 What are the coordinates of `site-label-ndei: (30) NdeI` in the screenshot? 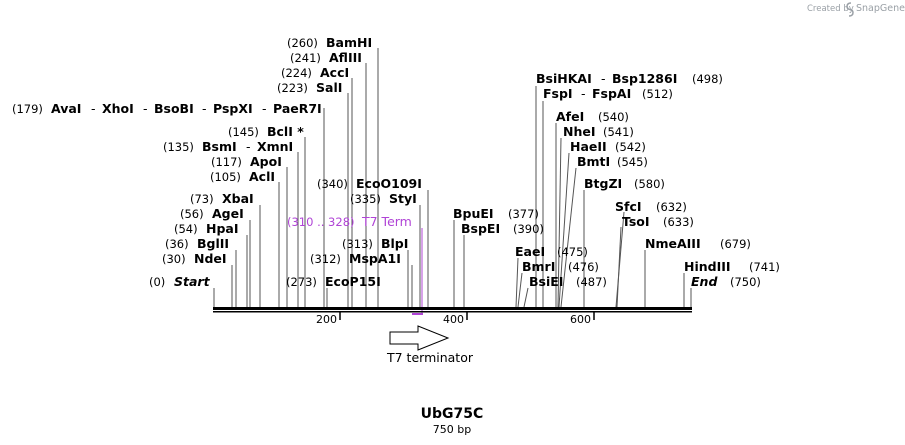 It's located at (194, 258).